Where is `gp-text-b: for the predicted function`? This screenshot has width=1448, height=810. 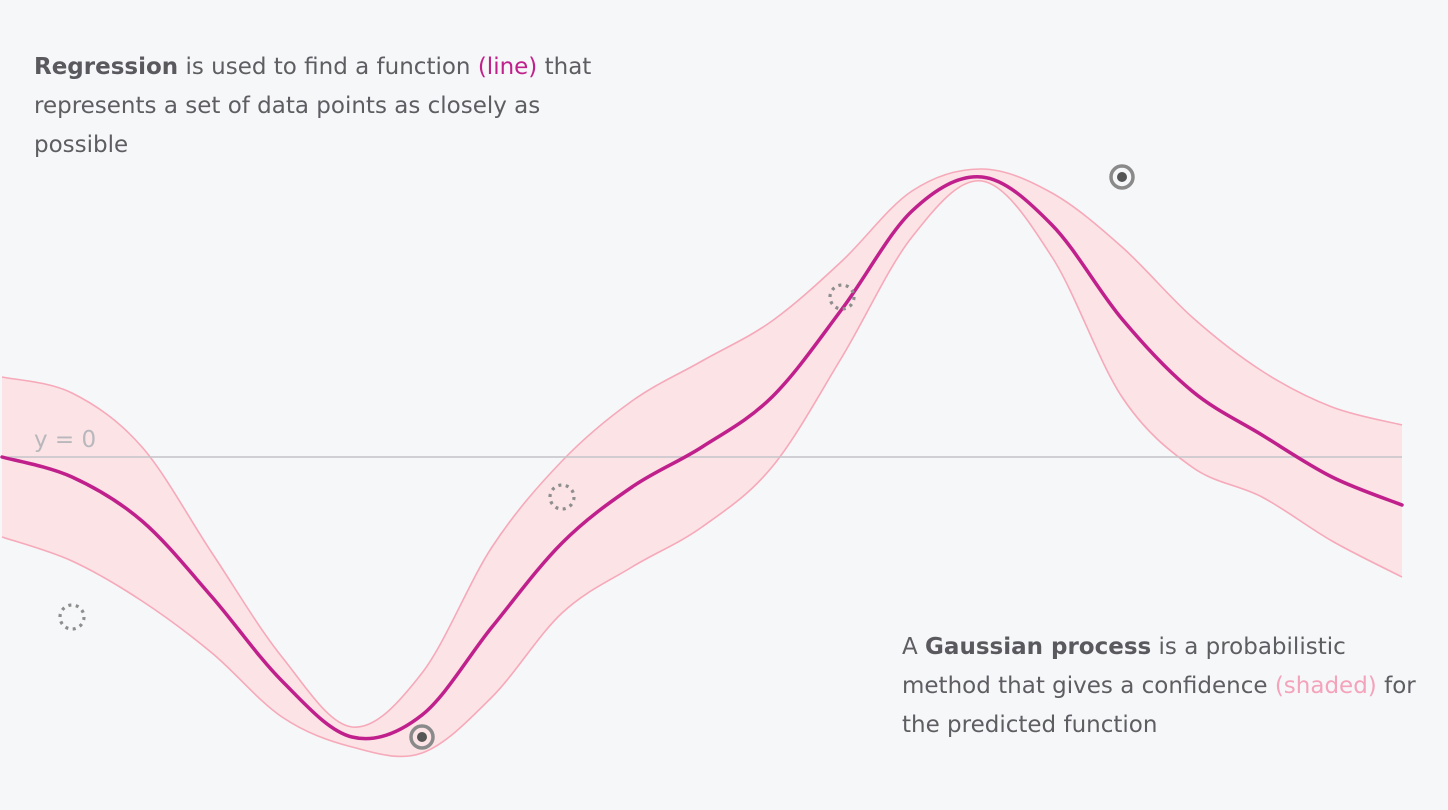
gp-text-b: for the predicted function is located at coordinates (1159, 705).